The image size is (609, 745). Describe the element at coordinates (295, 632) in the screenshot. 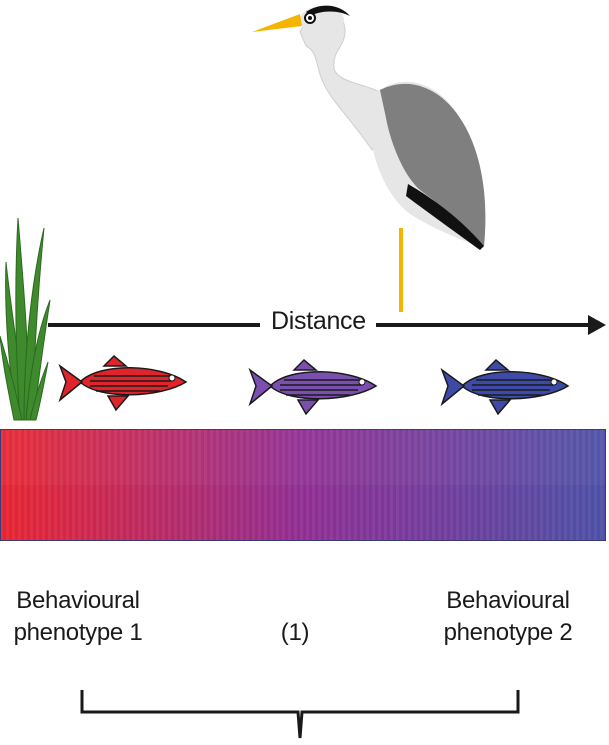

I see `intermediate-label: (1)` at that location.